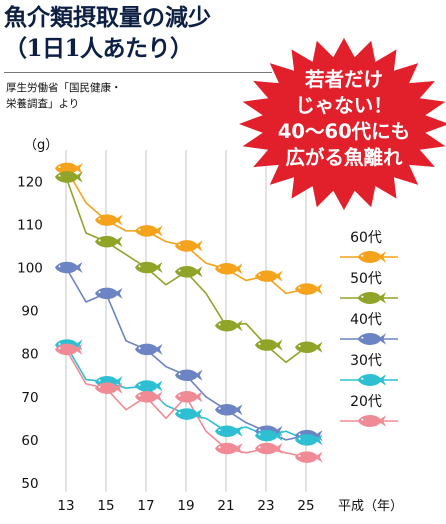 The width and height of the screenshot is (446, 524). Describe the element at coordinates (366, 279) in the screenshot. I see `legend-label: 50代` at that location.